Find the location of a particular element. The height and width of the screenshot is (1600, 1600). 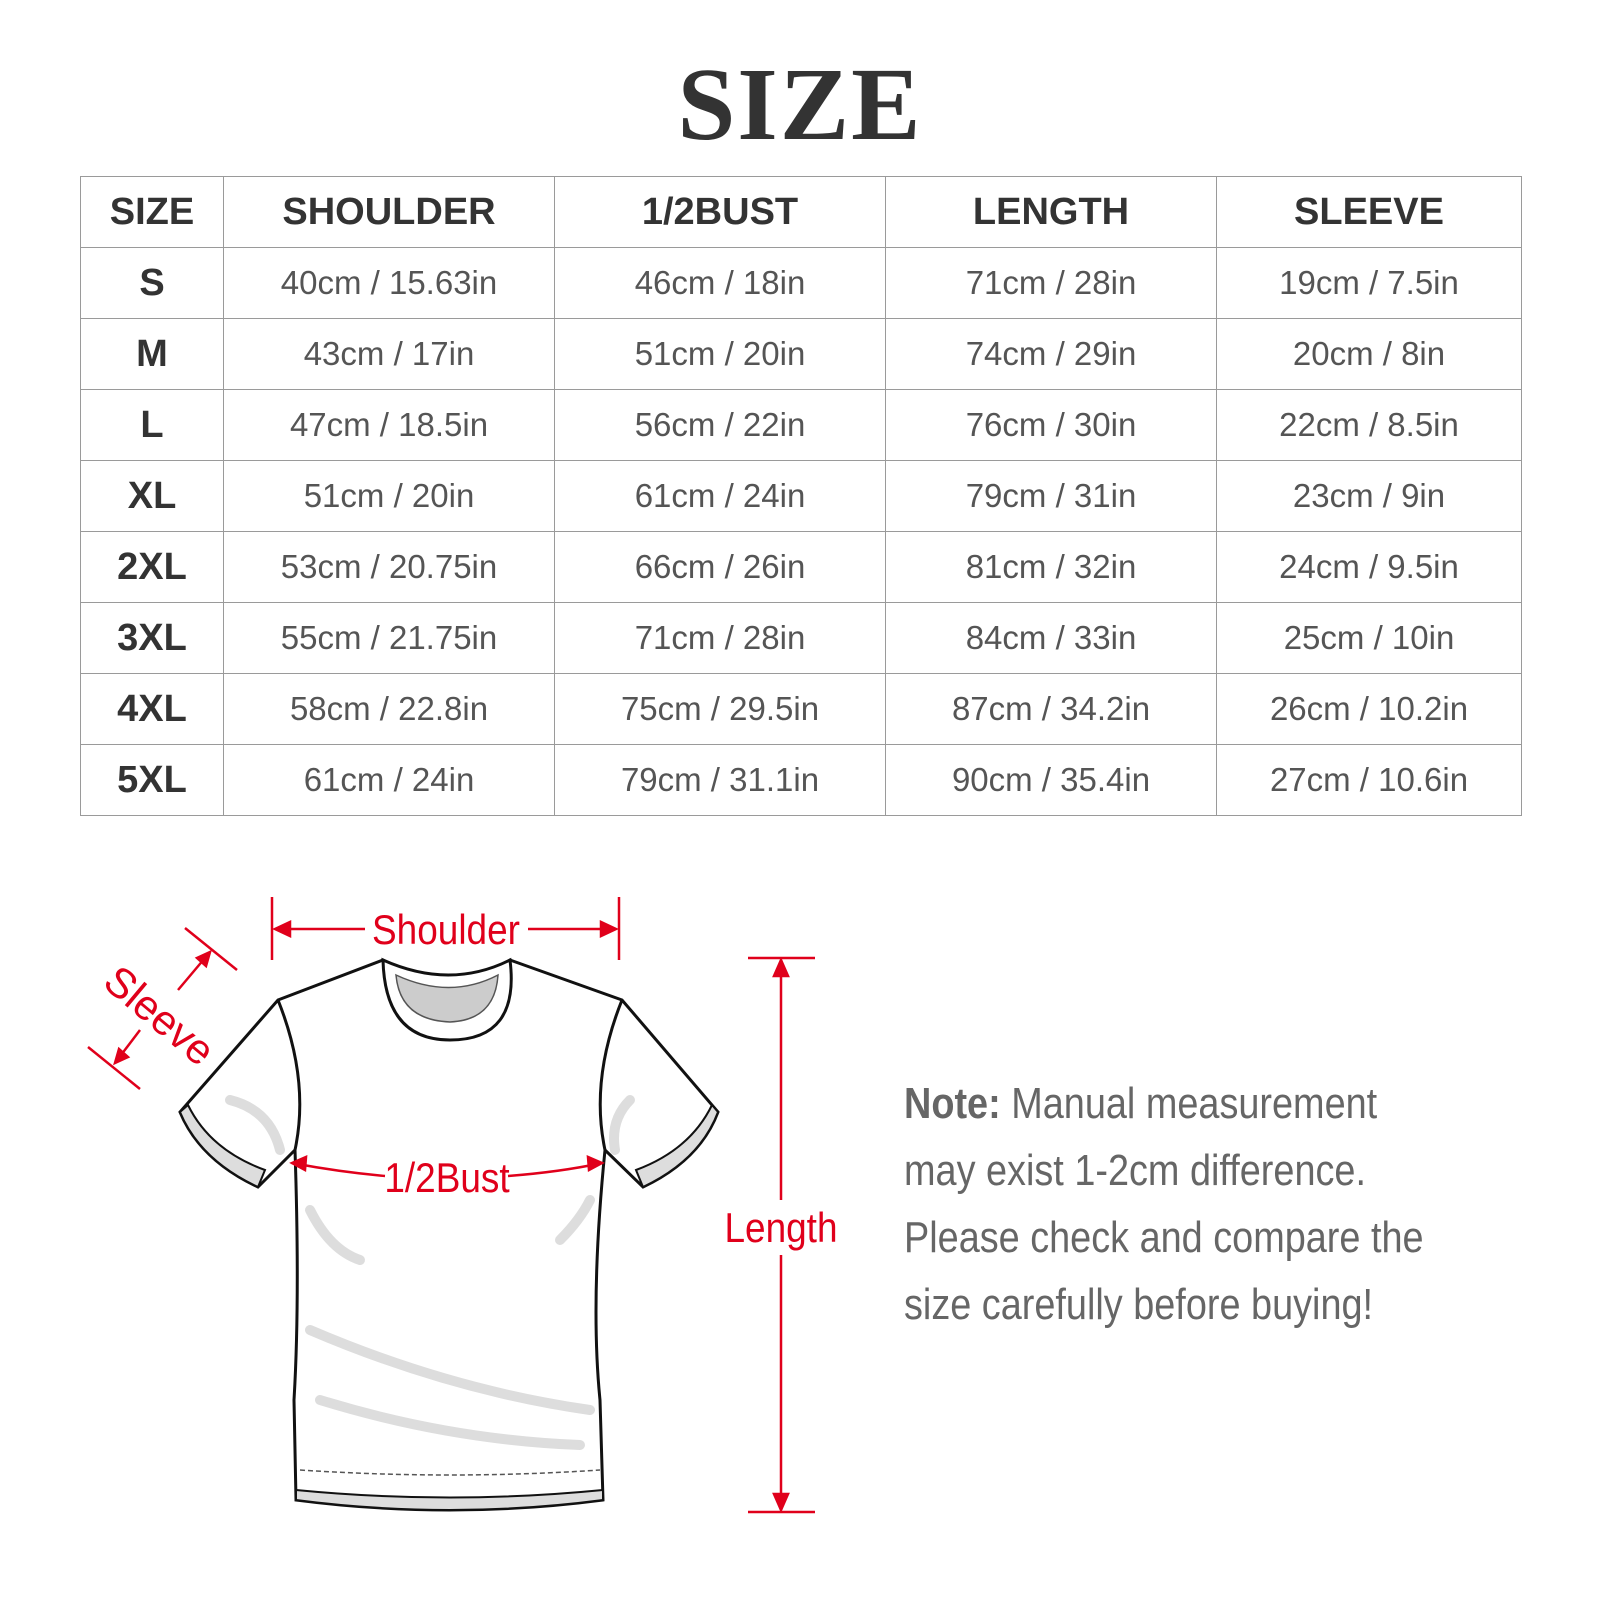

sleeve-label: Sleeve is located at coordinates (159, 1015).